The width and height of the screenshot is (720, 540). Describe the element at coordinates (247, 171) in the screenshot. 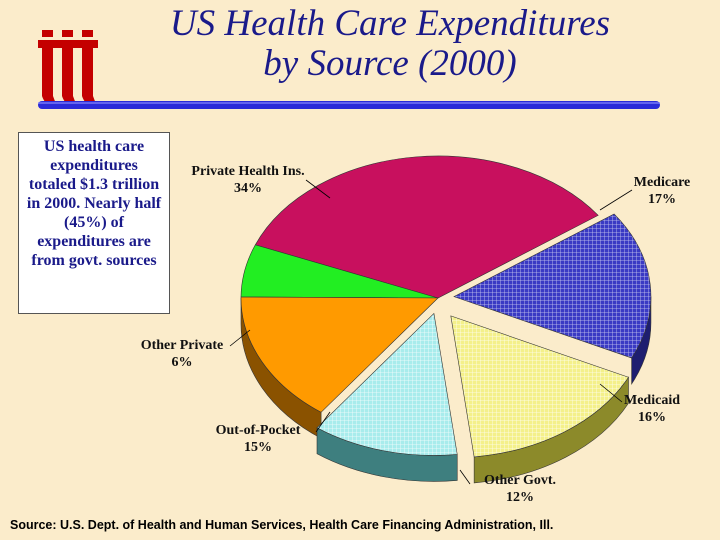

I see `slice-label-private-health-ins: Private Health Ins.` at that location.